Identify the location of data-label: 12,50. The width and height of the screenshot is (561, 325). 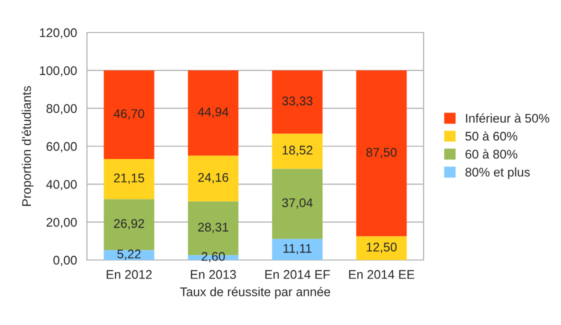
(381, 247).